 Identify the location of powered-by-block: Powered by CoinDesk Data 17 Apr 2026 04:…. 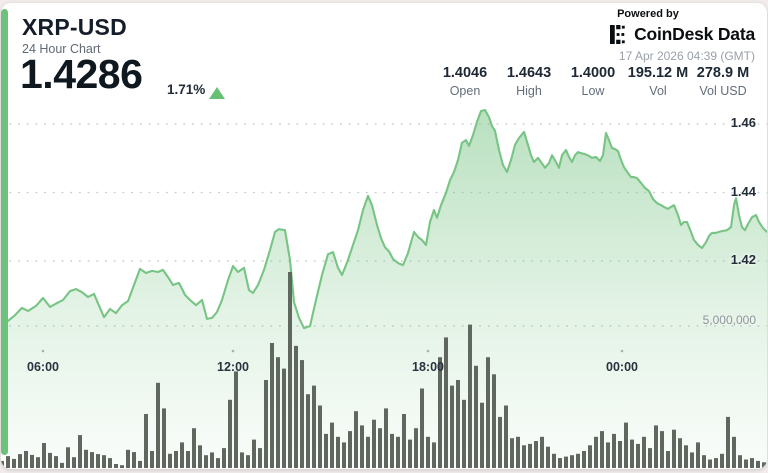
(682, 35).